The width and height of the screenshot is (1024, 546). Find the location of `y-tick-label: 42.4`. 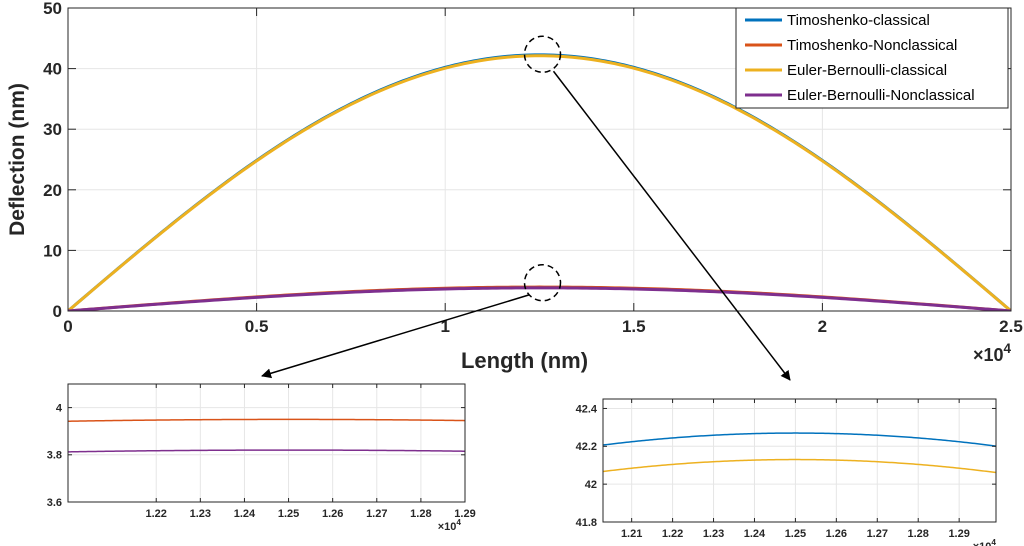

y-tick-label: 42.4 is located at coordinates (587, 409).